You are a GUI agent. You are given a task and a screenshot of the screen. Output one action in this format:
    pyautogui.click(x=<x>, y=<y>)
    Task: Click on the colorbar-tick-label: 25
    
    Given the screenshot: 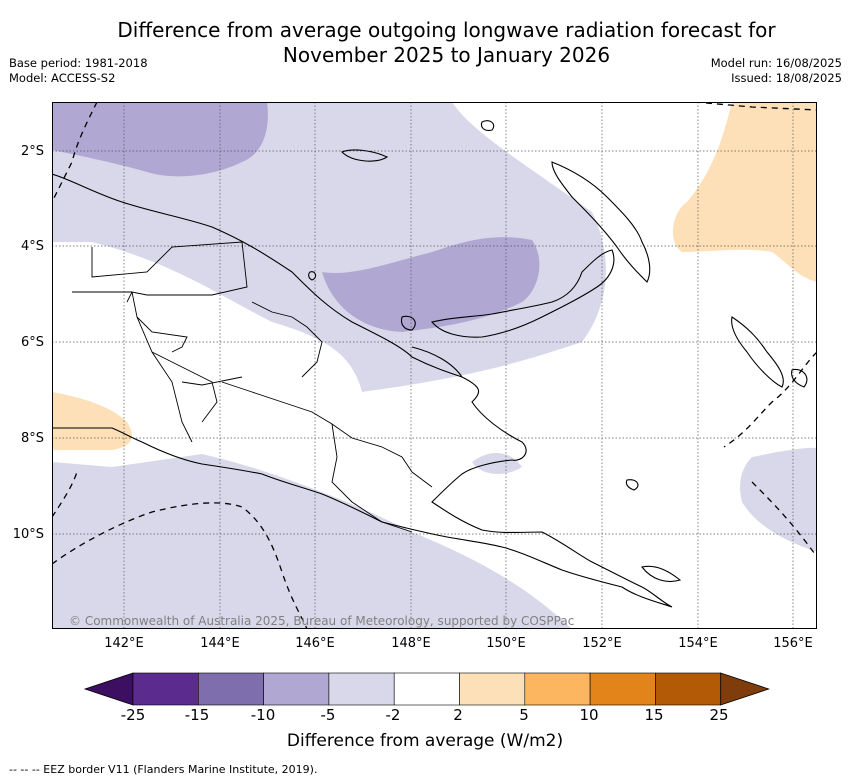 What is the action you would take?
    pyautogui.click(x=719, y=715)
    